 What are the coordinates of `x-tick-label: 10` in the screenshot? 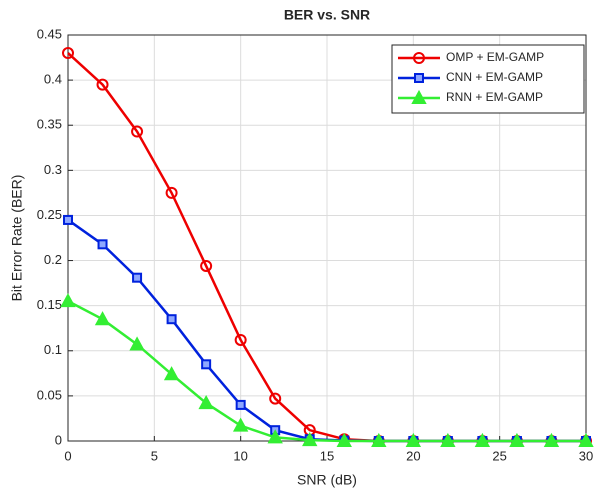 It's located at (240, 455).